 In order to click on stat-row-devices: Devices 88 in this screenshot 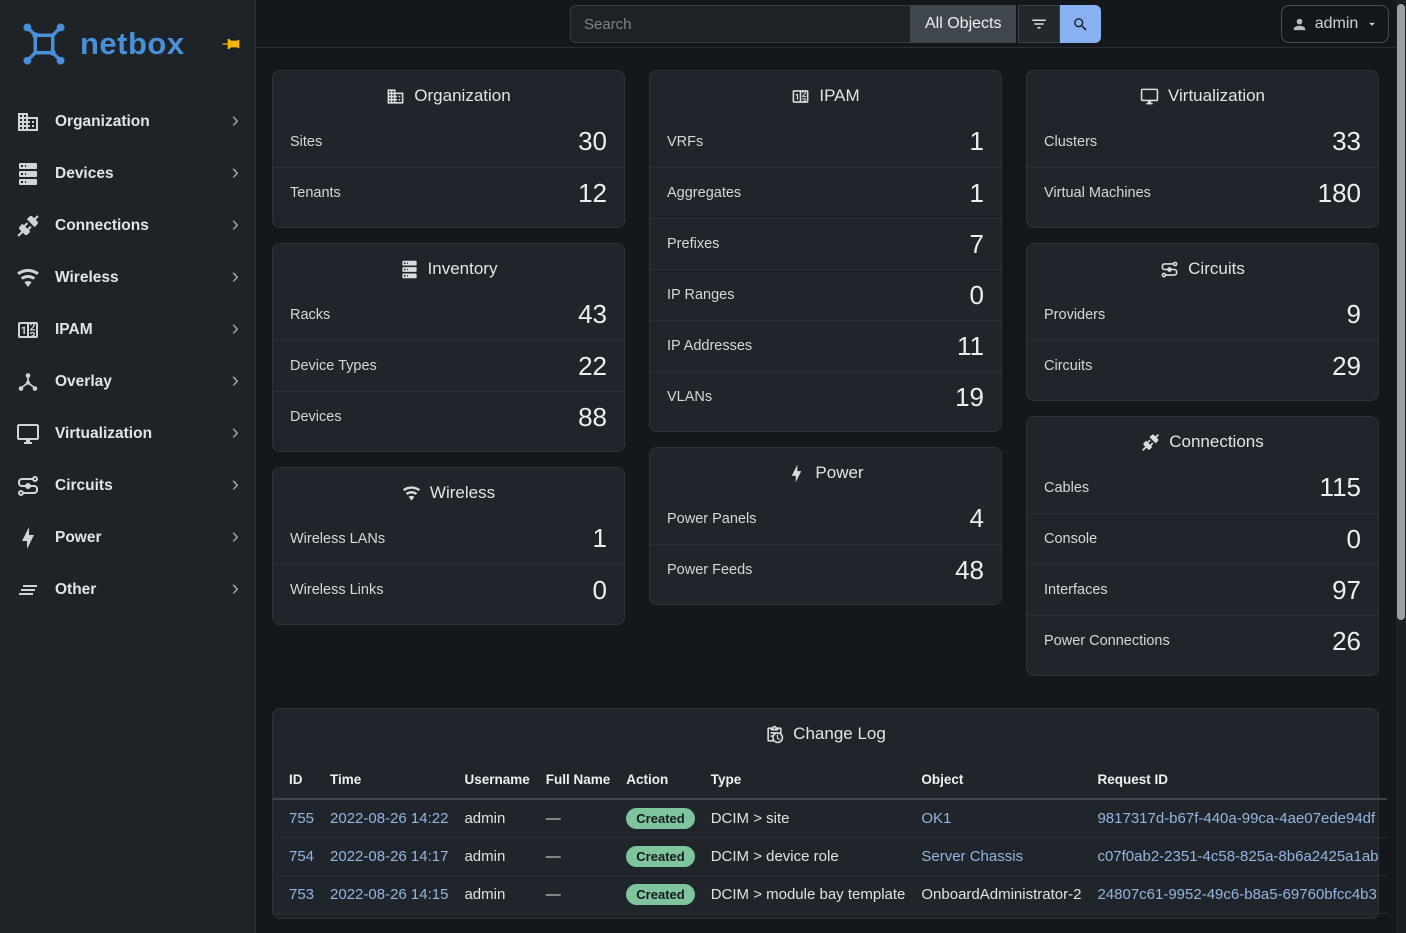, I will do `click(448, 416)`.